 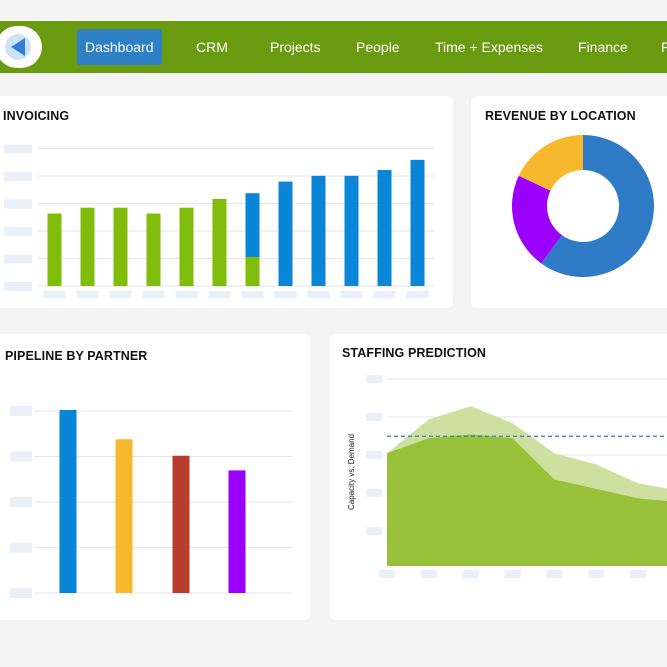 I want to click on revenue-card: REVENUE BY LOCATION, so click(x=569, y=202).